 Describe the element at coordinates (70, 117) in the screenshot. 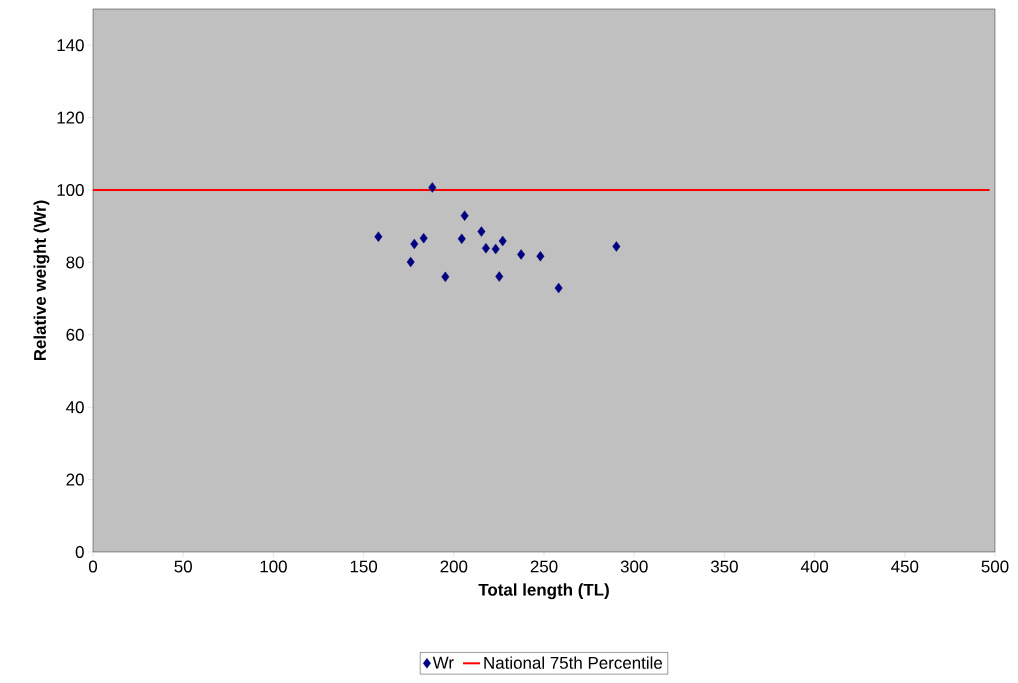

I see `y-tick-label: 120` at that location.